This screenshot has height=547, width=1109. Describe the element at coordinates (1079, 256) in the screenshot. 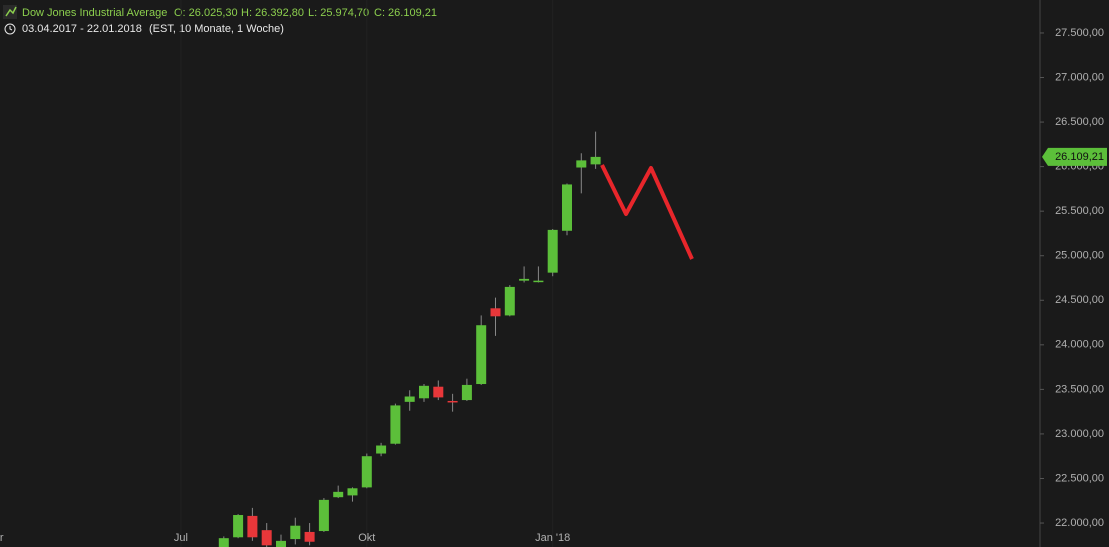

I see `y-tick-label: 25.000,00` at that location.